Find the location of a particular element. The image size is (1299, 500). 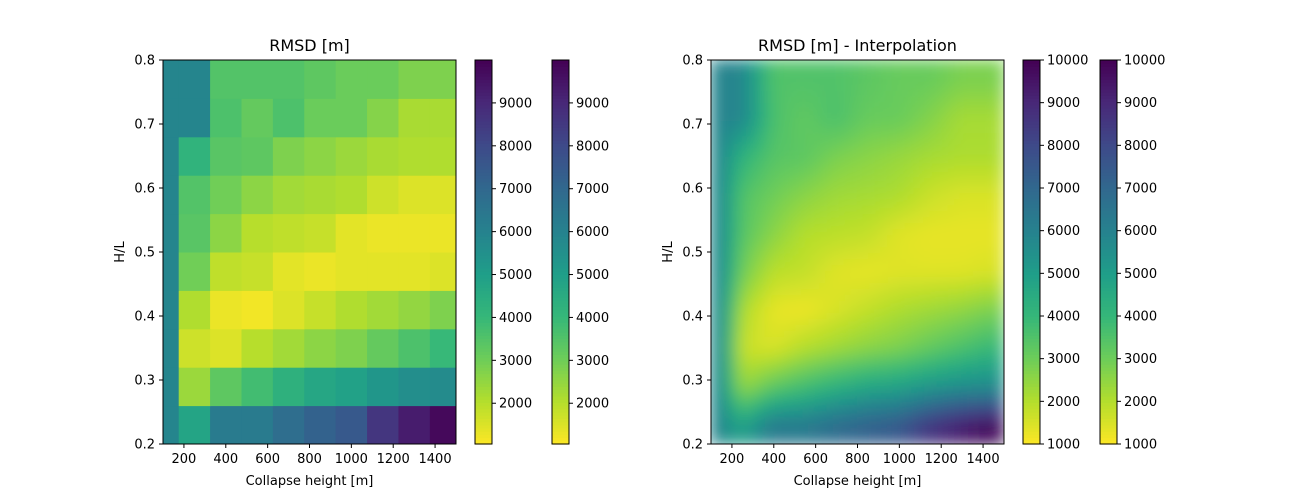

colorbar-left-2-tick-label: 4000 is located at coordinates (592, 318).